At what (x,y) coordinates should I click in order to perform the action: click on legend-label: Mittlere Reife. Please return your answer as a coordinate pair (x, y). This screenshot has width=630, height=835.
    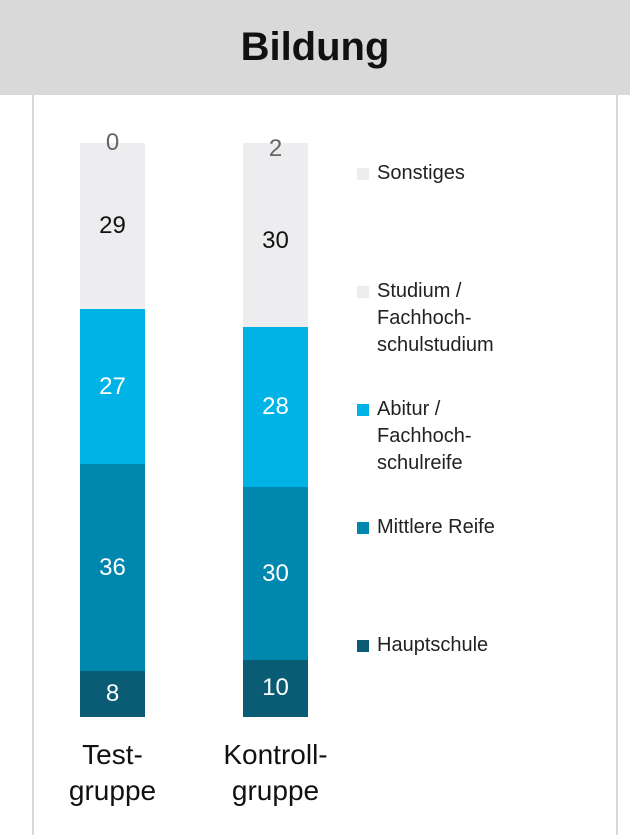
    Looking at the image, I should click on (436, 527).